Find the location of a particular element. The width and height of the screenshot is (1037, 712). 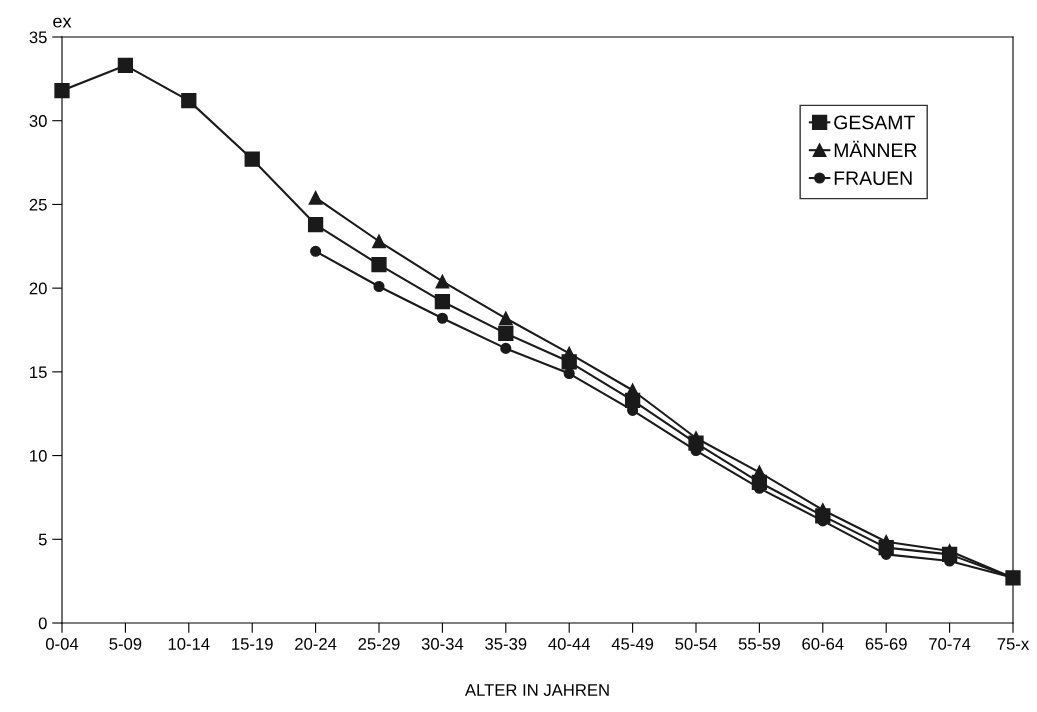

x-tick-label: 75-x is located at coordinates (1013, 644).